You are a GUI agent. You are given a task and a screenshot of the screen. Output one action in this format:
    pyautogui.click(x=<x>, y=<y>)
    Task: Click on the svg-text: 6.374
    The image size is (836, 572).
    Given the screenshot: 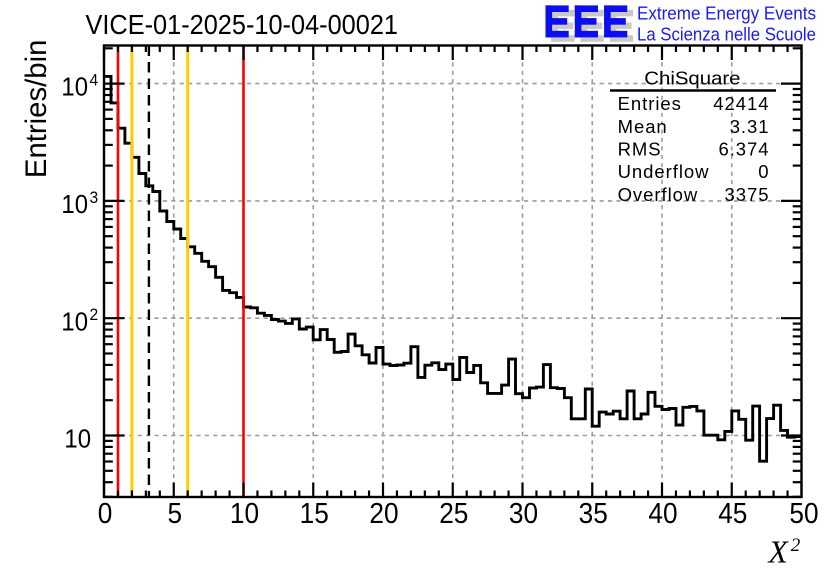 What is the action you would take?
    pyautogui.click(x=743, y=148)
    